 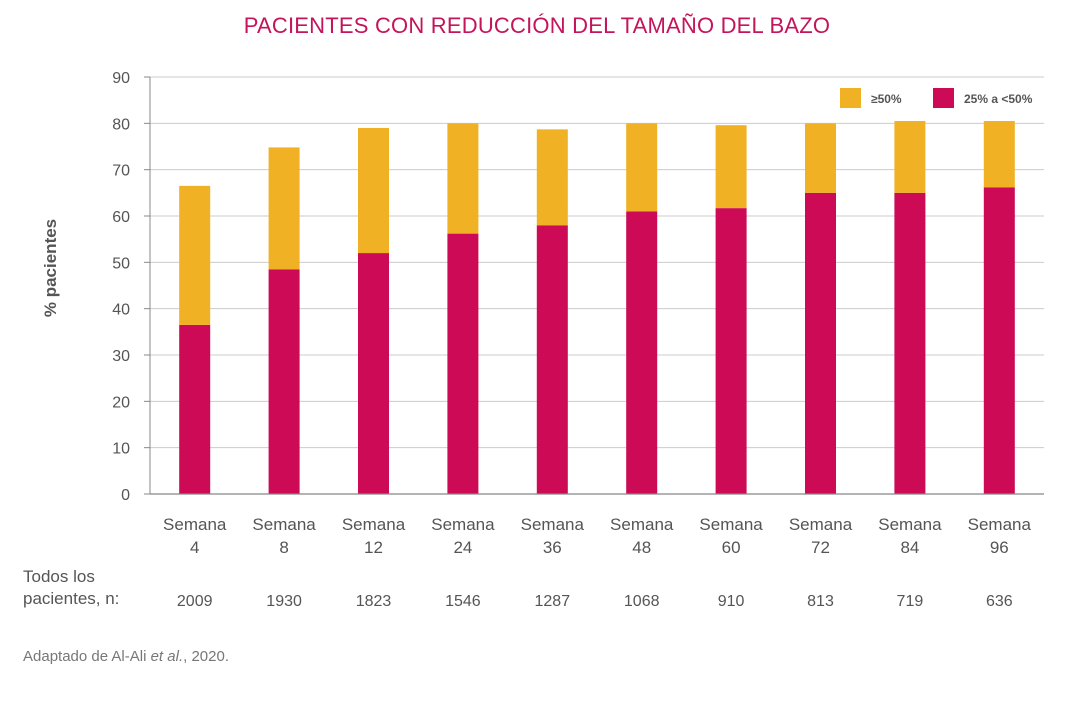 What do you see at coordinates (121, 217) in the screenshot?
I see `y-tick-label: 60` at bounding box center [121, 217].